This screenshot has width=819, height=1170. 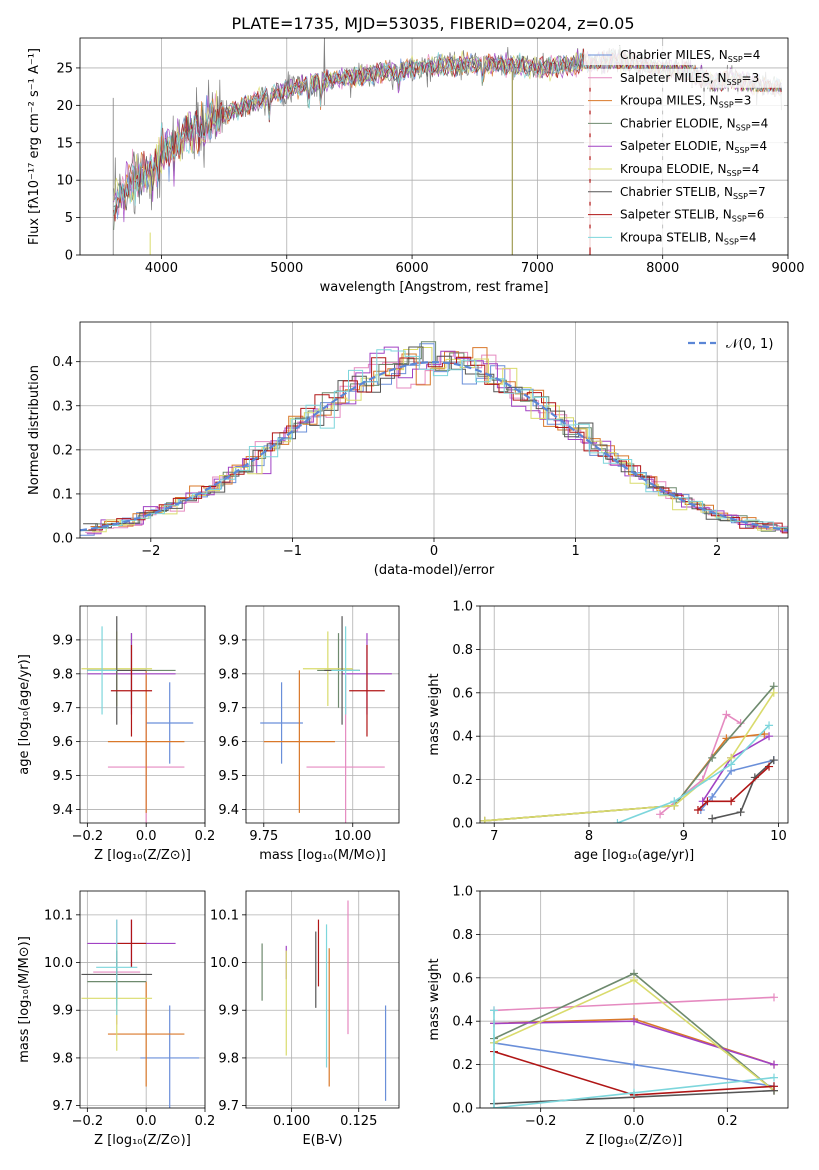 I want to click on legend: 𝒩(0, 1), so click(x=730, y=344).